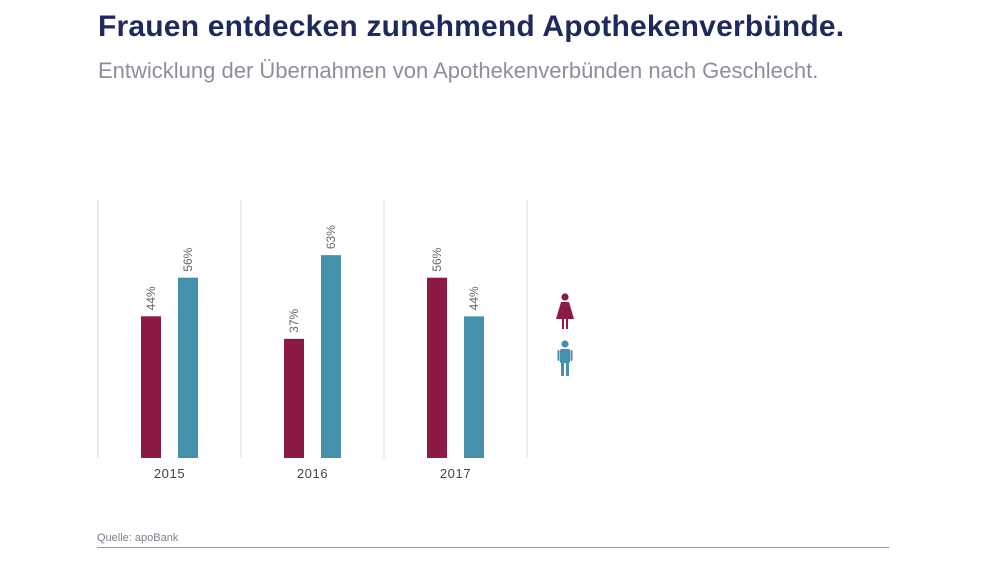  I want to click on woman-icon, so click(565, 311).